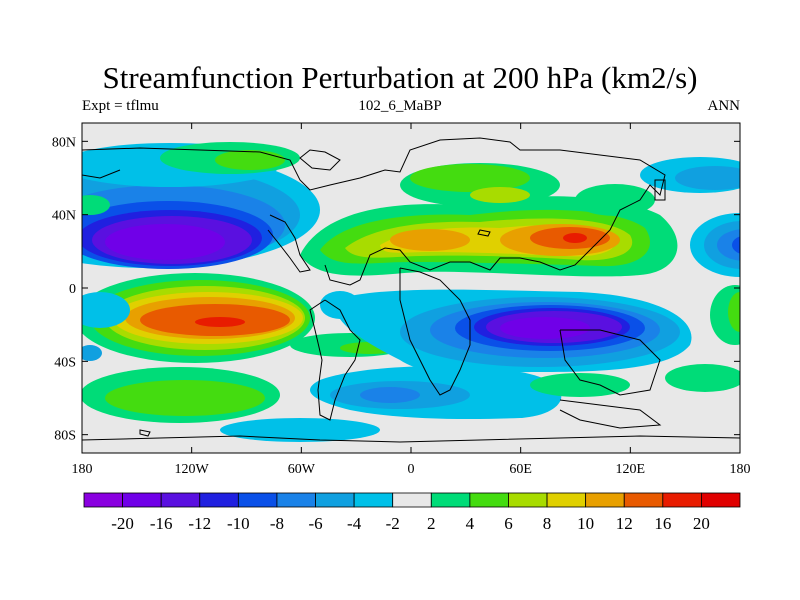 The height and width of the screenshot is (600, 800). Describe the element at coordinates (431, 523) in the screenshot. I see `colorbar-label: 2` at that location.